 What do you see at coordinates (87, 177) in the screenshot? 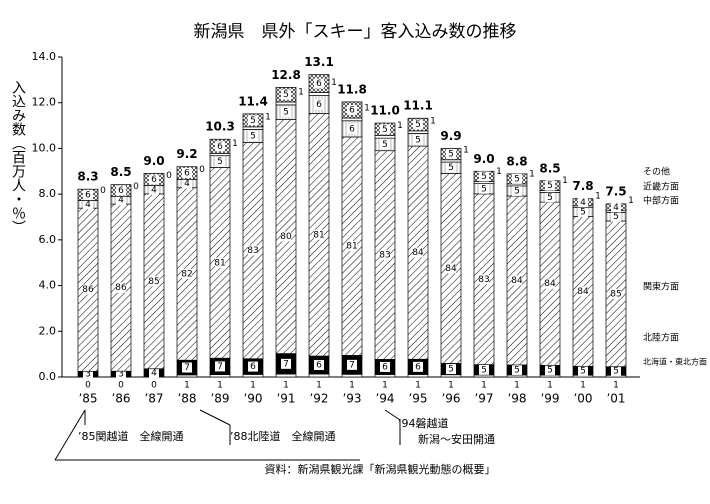
I see `total-label: 8.3` at bounding box center [87, 177].